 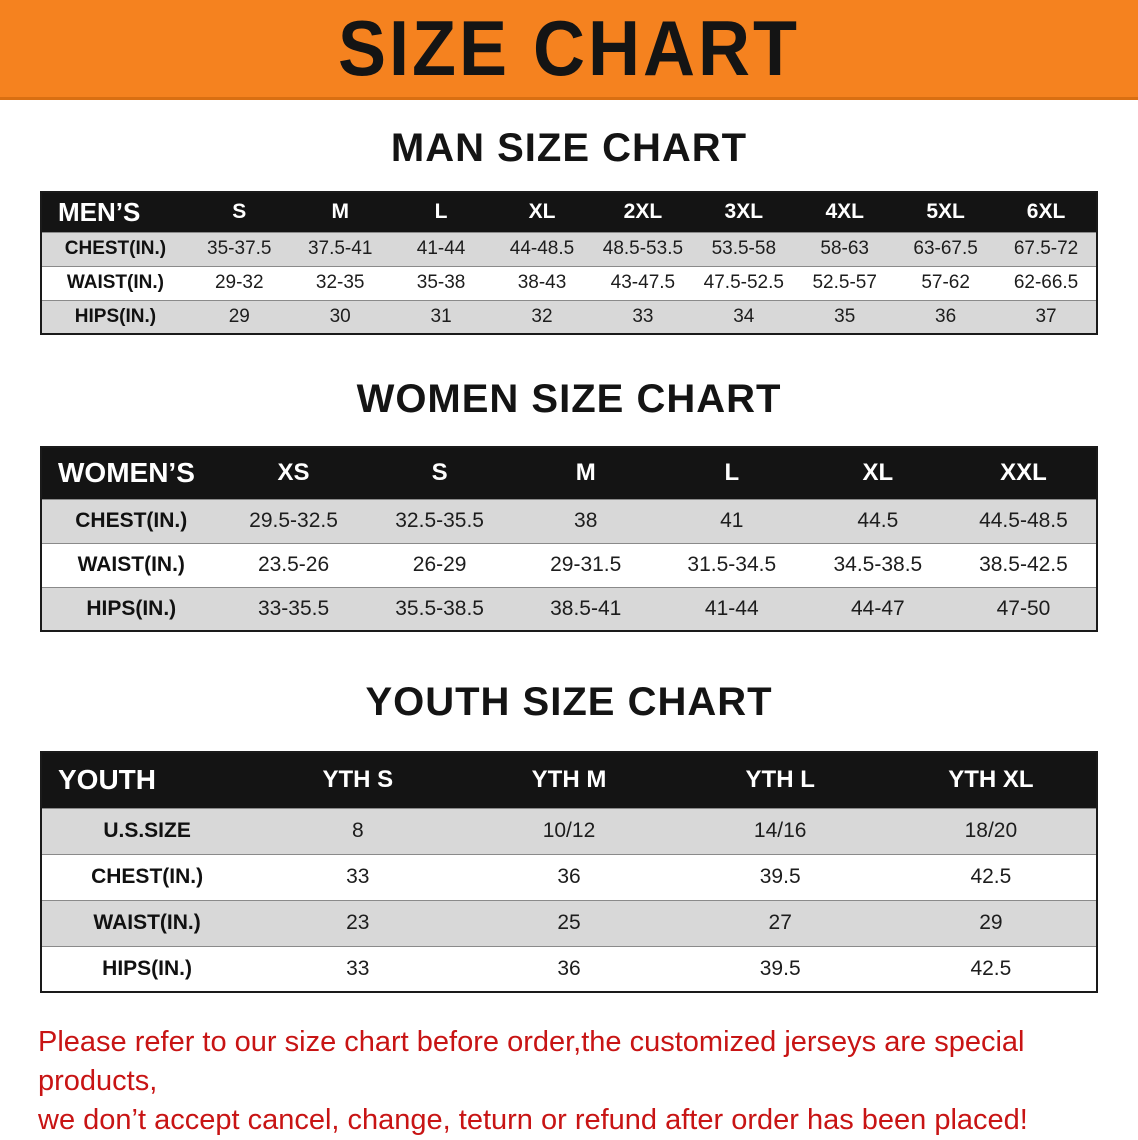 I want to click on table-row: HIPS(IN.) 29 30 31 32 33 34 35 36 37, so click(x=569, y=316).